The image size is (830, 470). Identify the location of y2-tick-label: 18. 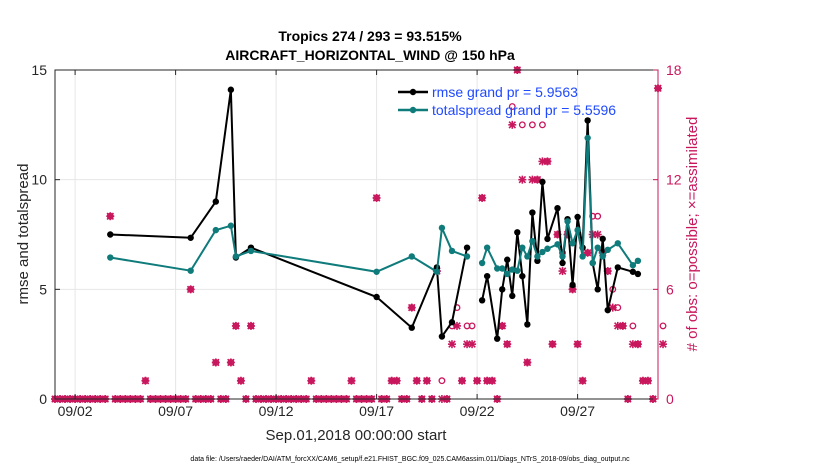
(674, 70).